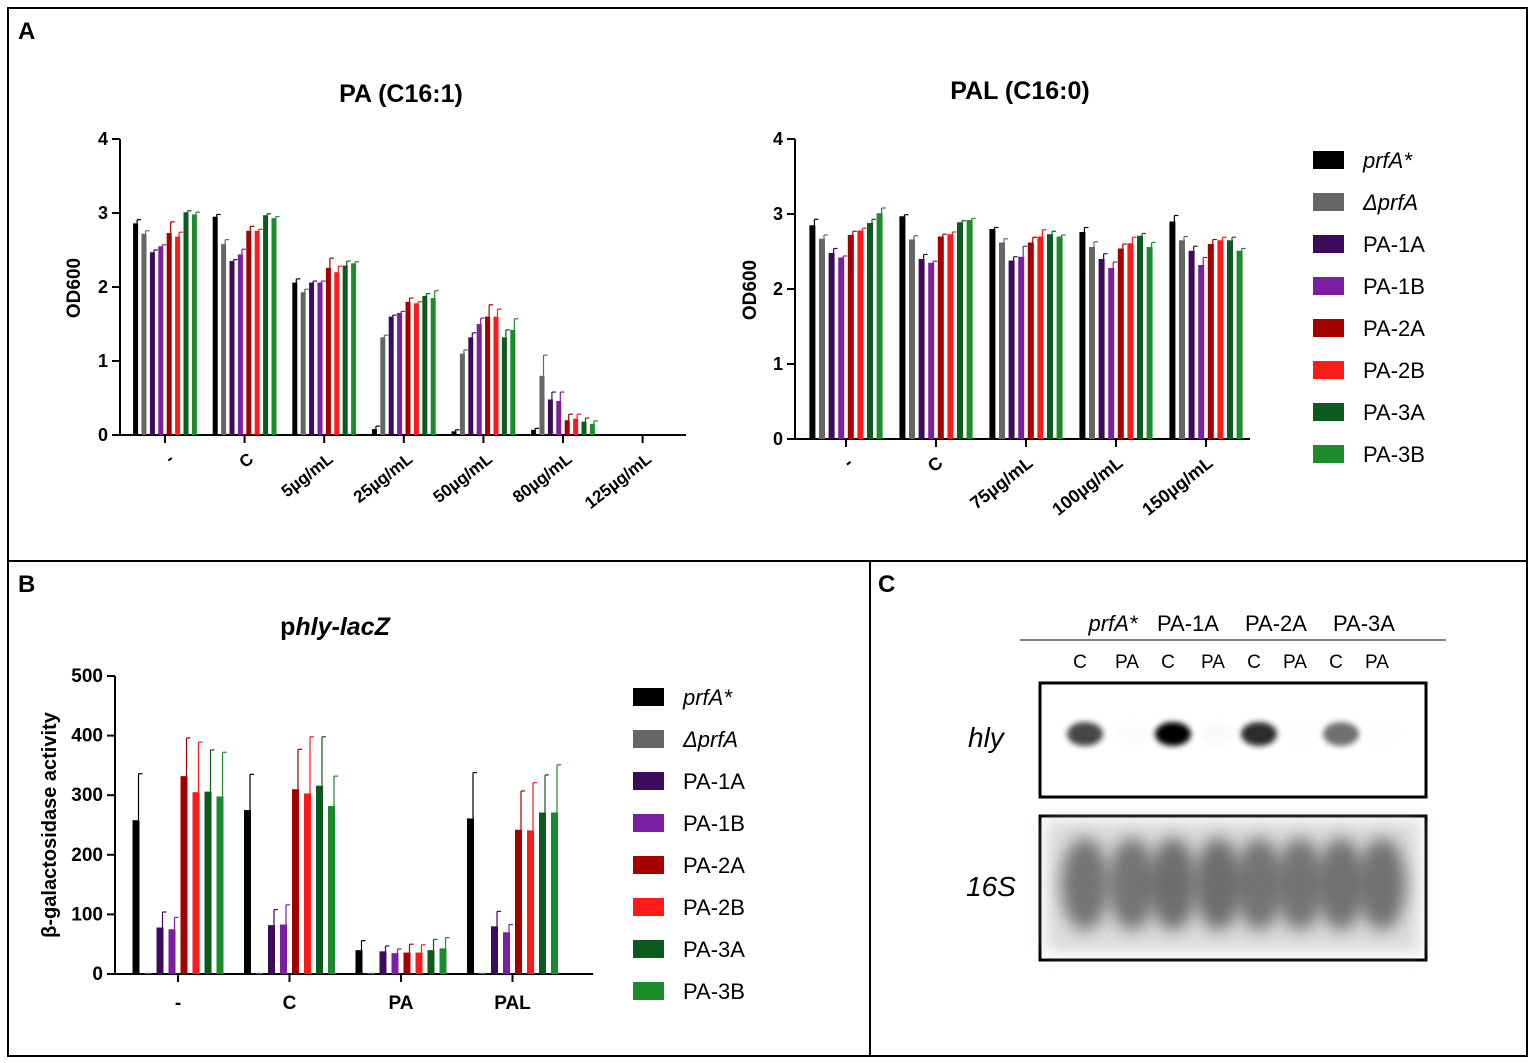  What do you see at coordinates (74, 288) in the screenshot?
I see `chart-a1-ylabel: OD600` at bounding box center [74, 288].